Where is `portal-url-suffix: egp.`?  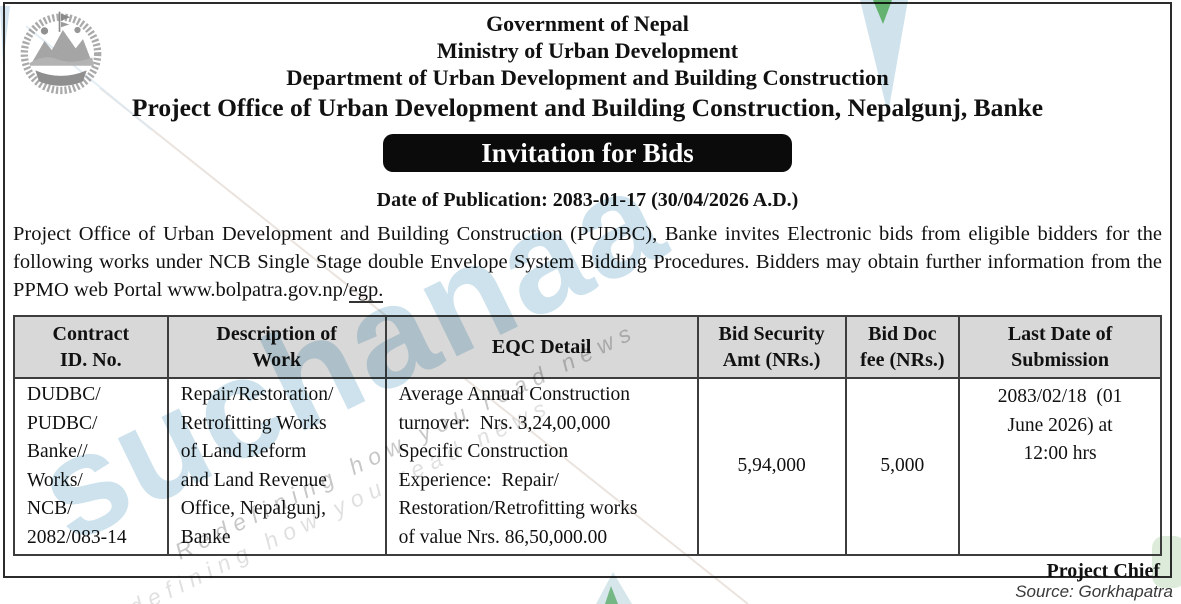
portal-url-suffix: egp. is located at coordinates (366, 291).